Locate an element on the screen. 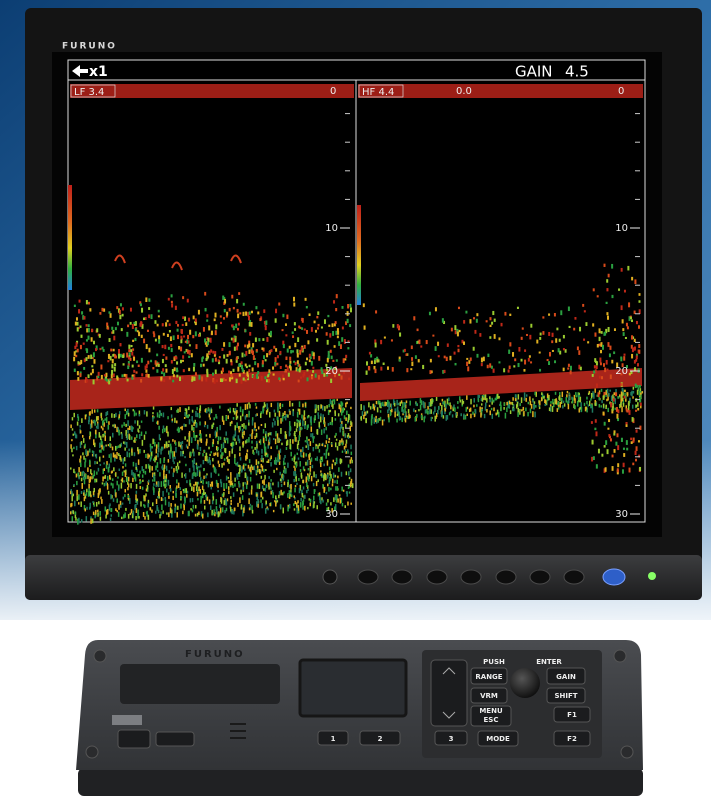 The image size is (711, 801). range-key is located at coordinates (489, 676).